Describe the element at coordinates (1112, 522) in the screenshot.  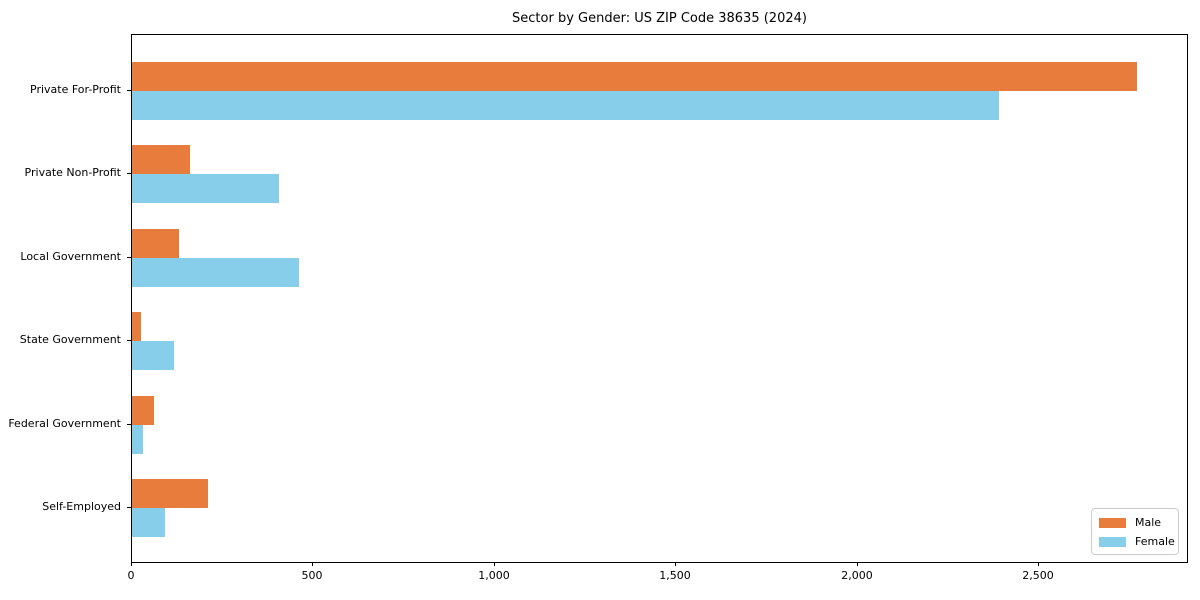
I see `male-series-swatch` at that location.